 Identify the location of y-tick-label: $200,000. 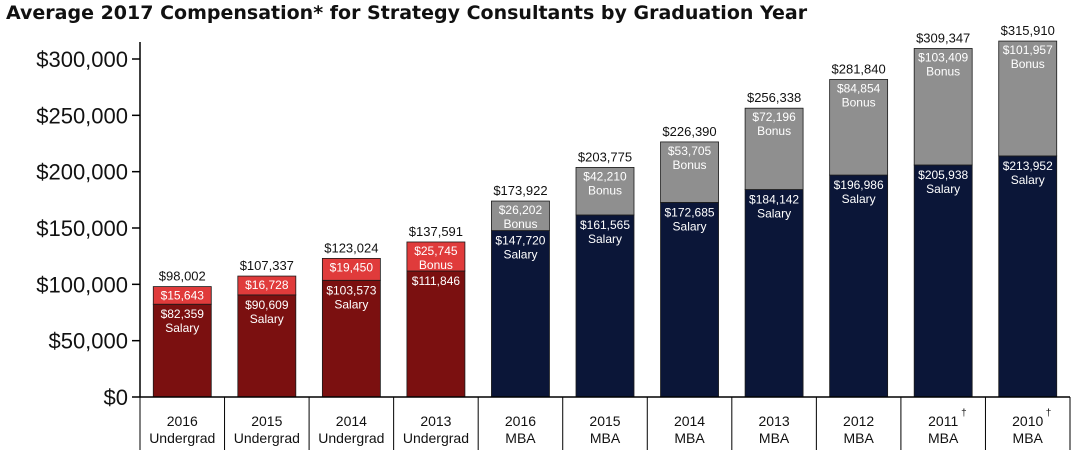
(82, 172).